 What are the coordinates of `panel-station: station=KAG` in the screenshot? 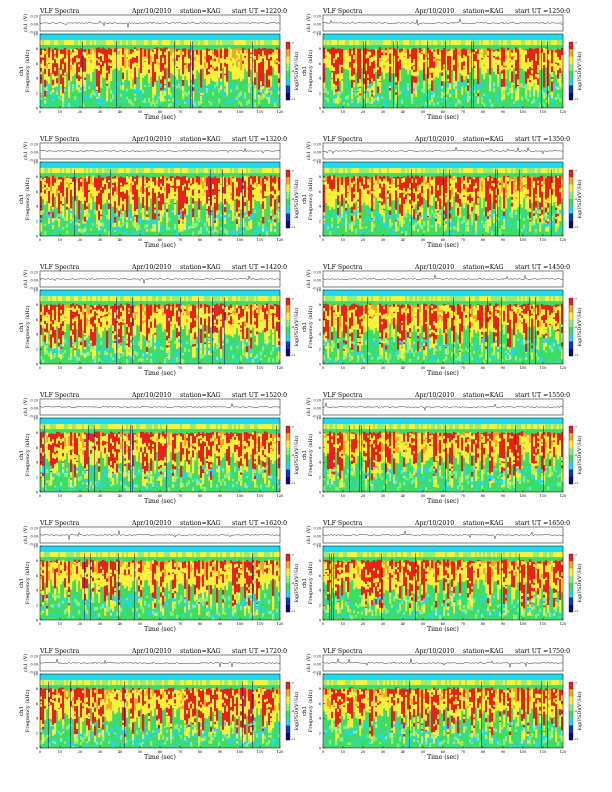 It's located at (200, 267).